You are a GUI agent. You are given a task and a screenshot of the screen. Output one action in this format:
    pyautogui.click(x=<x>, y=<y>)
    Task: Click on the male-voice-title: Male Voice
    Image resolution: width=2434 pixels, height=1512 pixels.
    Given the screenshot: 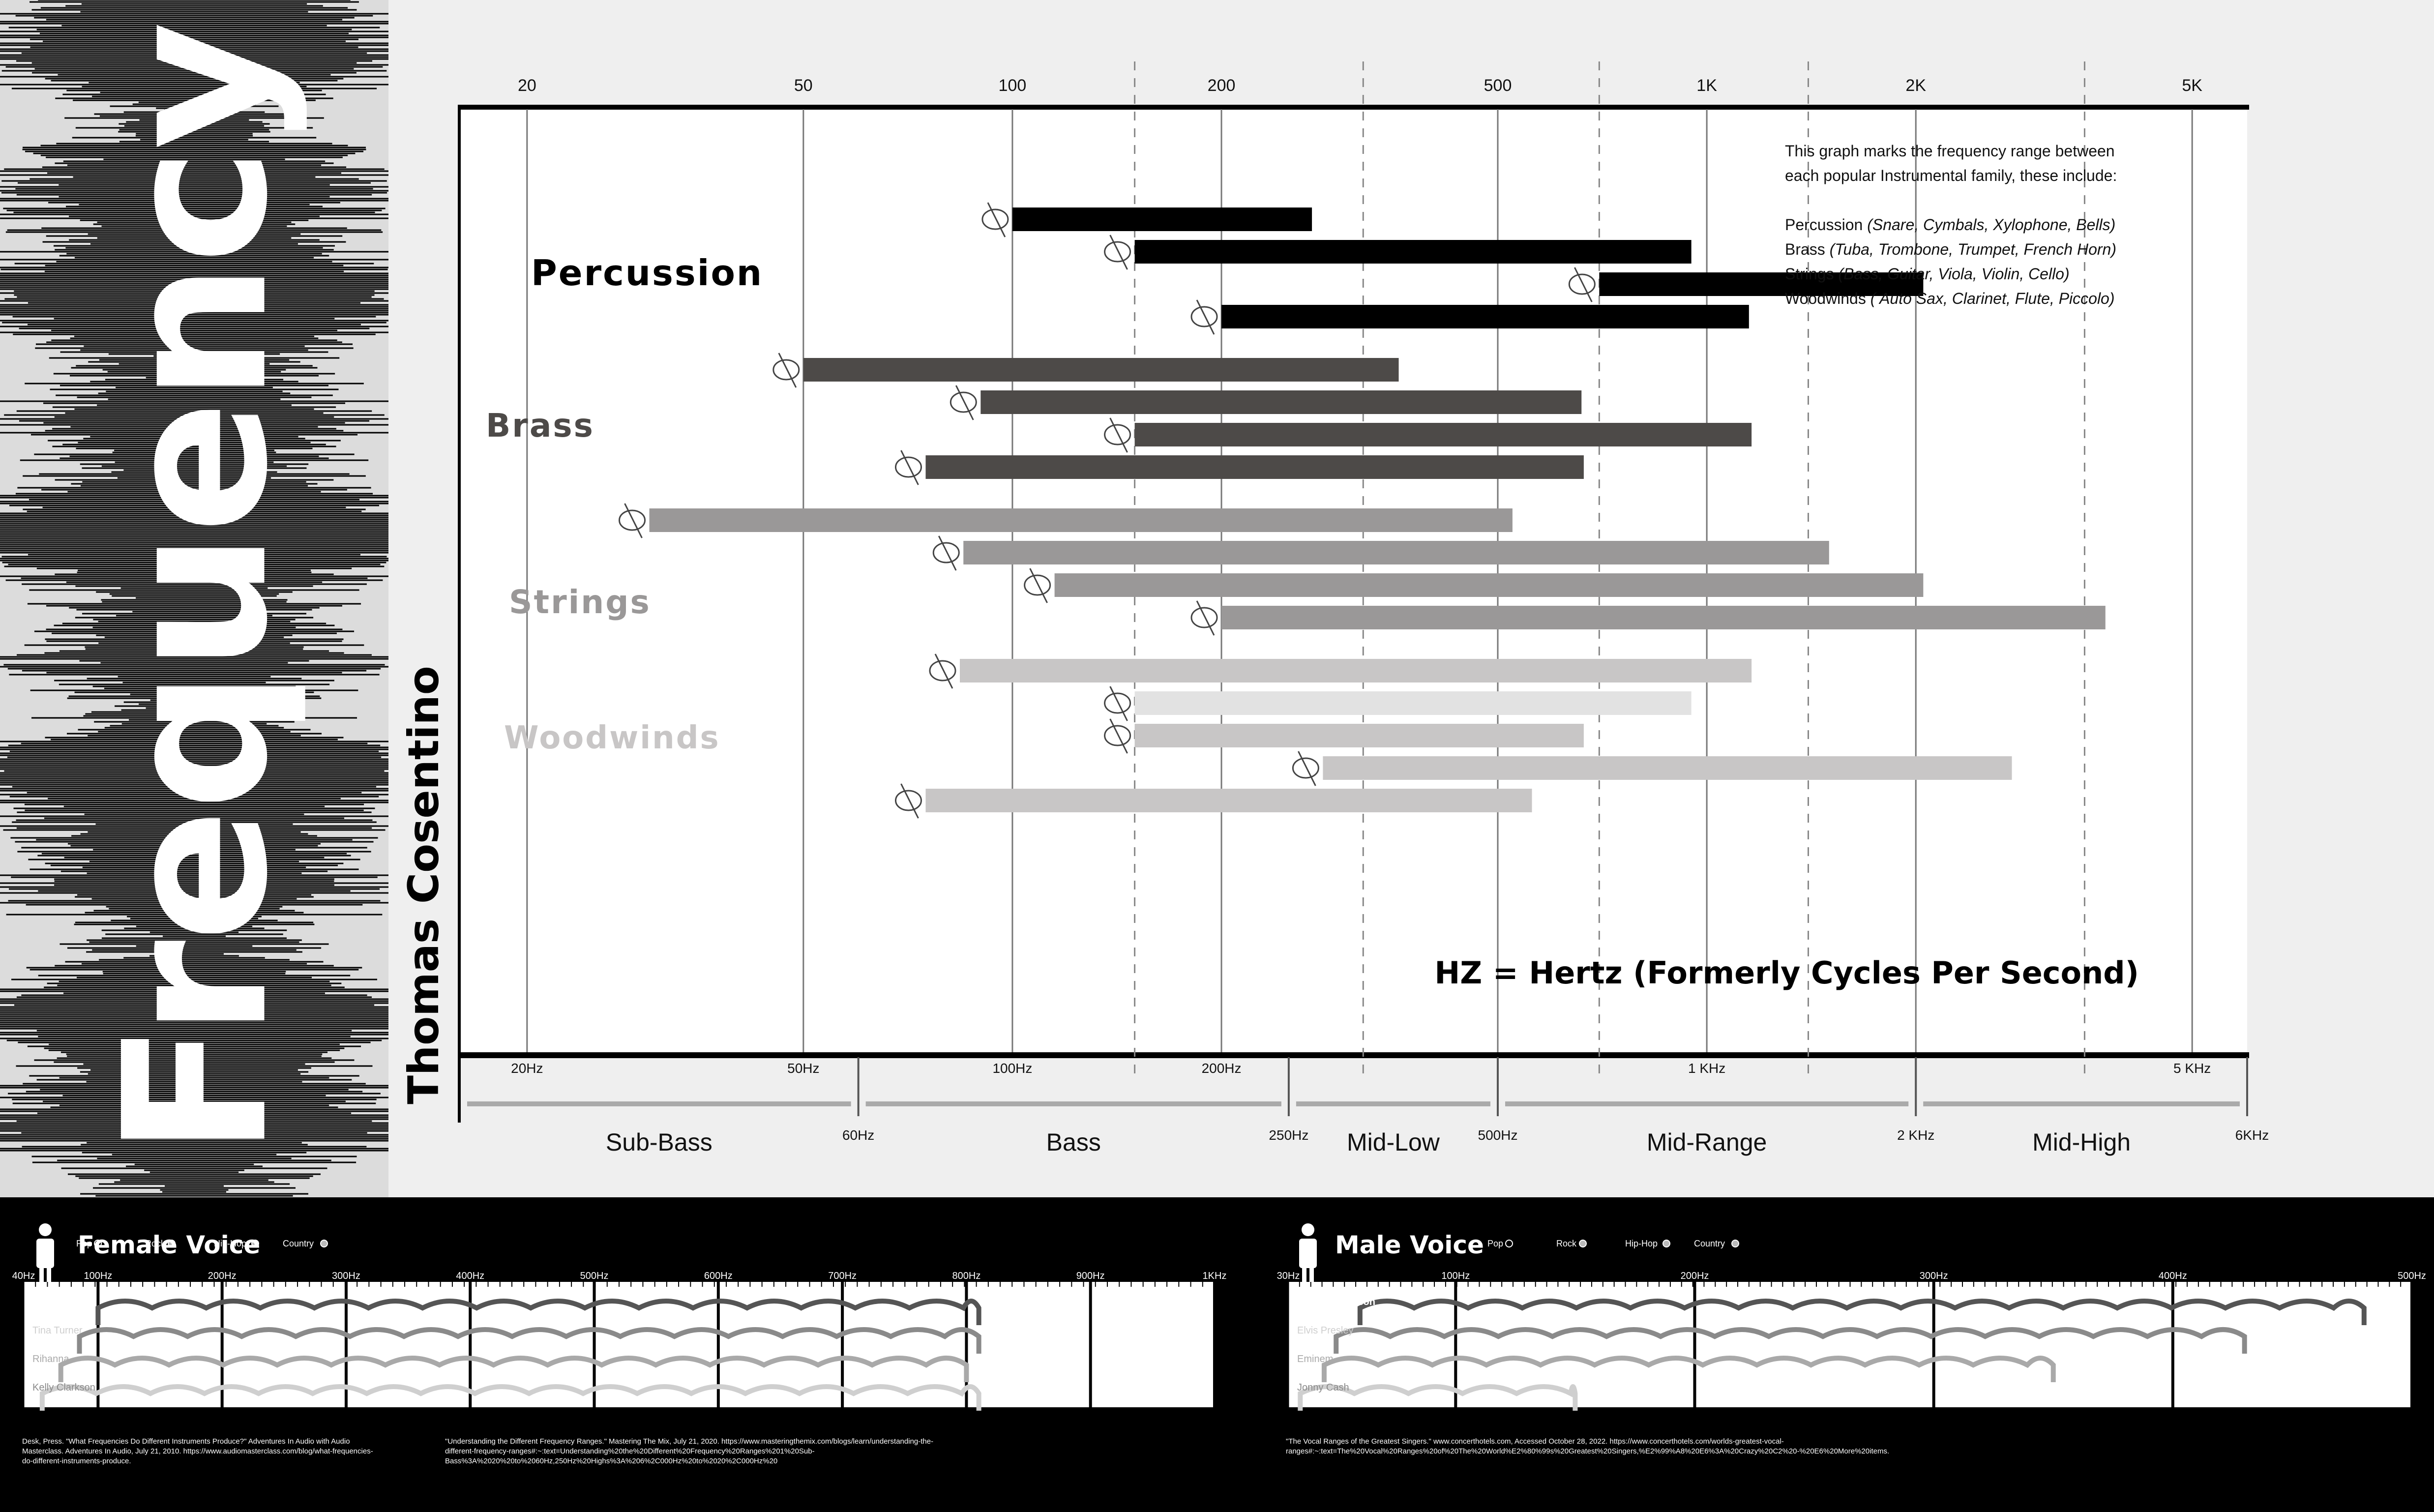 What is the action you would take?
    pyautogui.click(x=1409, y=1245)
    